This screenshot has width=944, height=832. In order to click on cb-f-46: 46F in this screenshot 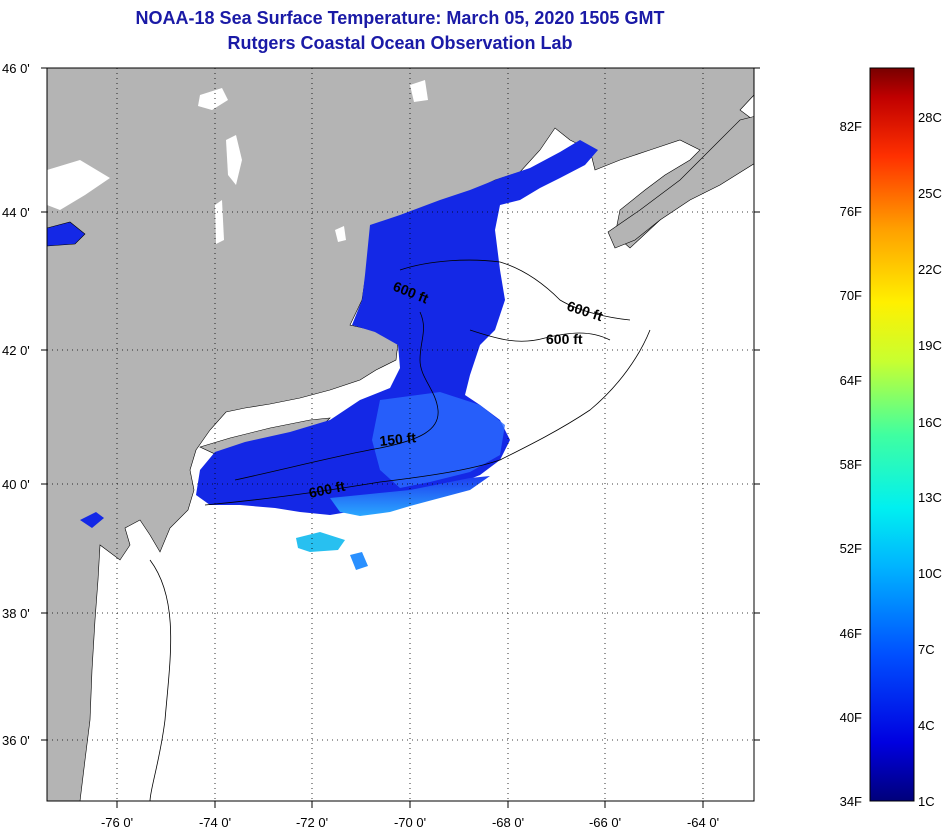, I will do `click(851, 633)`.